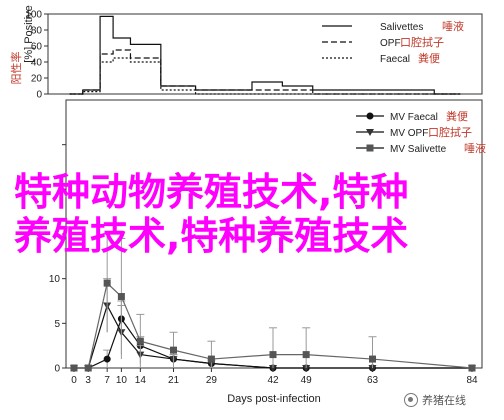  Describe the element at coordinates (475, 148) in the screenshot. I see `bottom-legend-cn-label: 唾液` at that location.